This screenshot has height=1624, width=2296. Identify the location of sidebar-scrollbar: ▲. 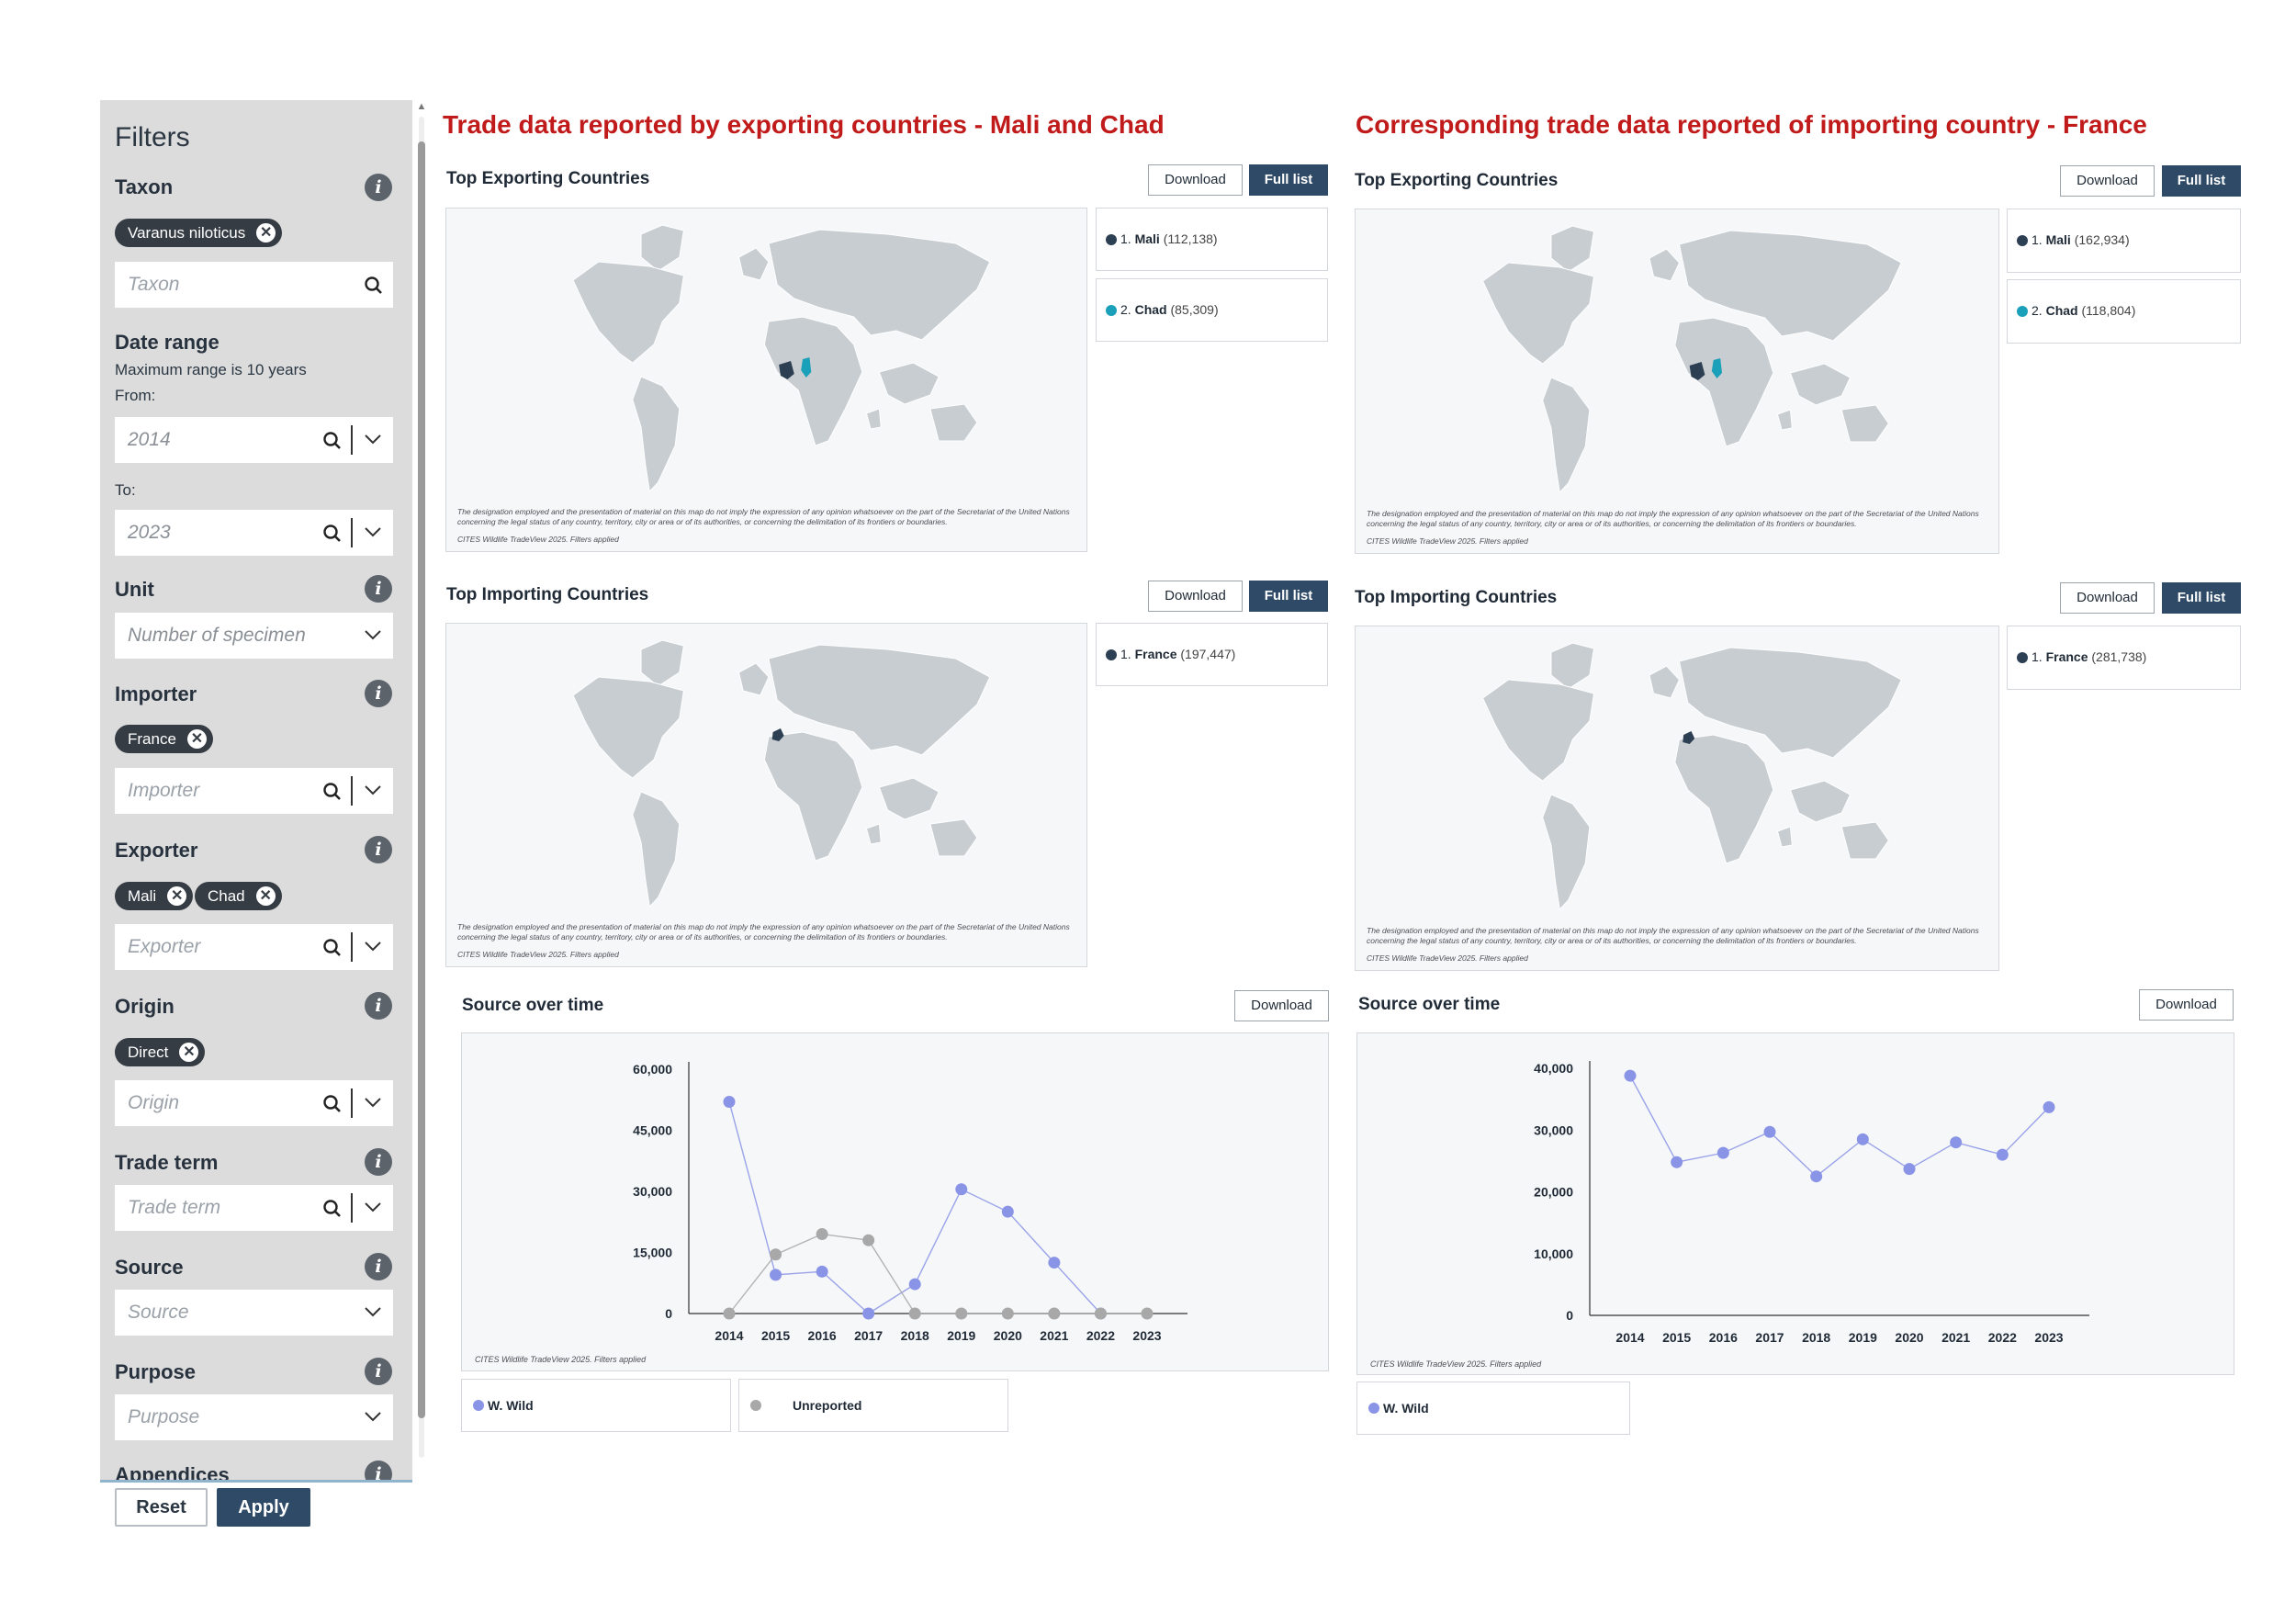
(421, 791).